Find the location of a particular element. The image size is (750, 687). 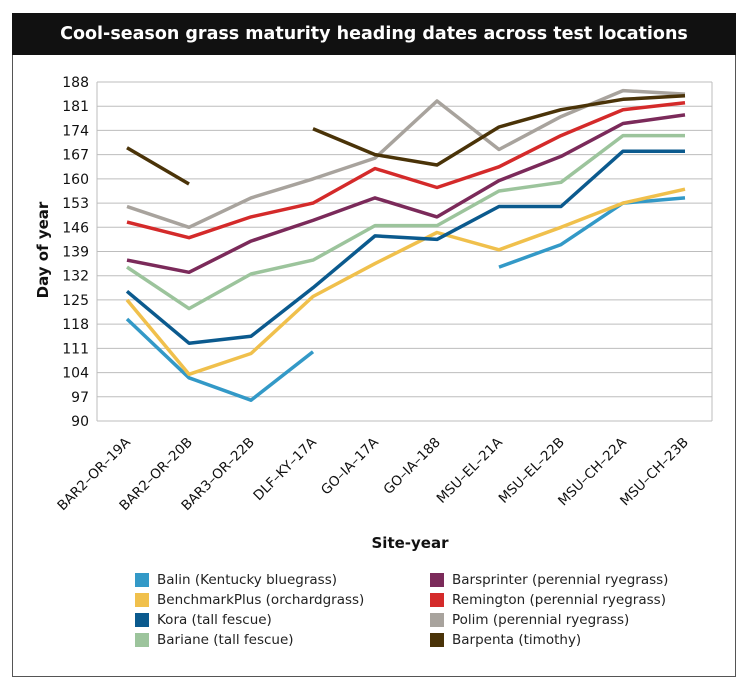

legend-item: Polim (perennial ryegrass) is located at coordinates (529, 620).